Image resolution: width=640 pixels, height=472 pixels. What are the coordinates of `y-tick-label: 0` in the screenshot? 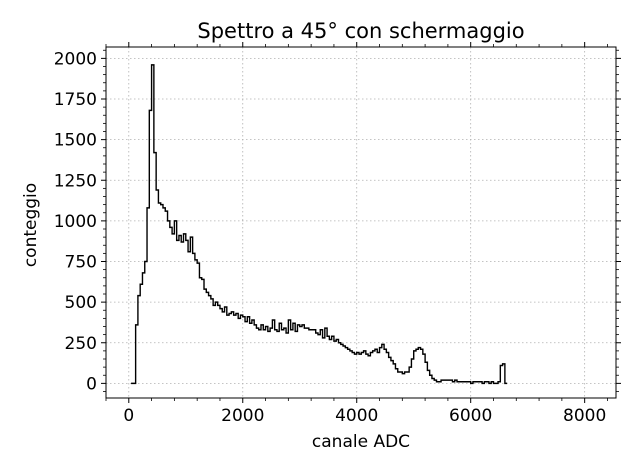 It's located at (91, 384).